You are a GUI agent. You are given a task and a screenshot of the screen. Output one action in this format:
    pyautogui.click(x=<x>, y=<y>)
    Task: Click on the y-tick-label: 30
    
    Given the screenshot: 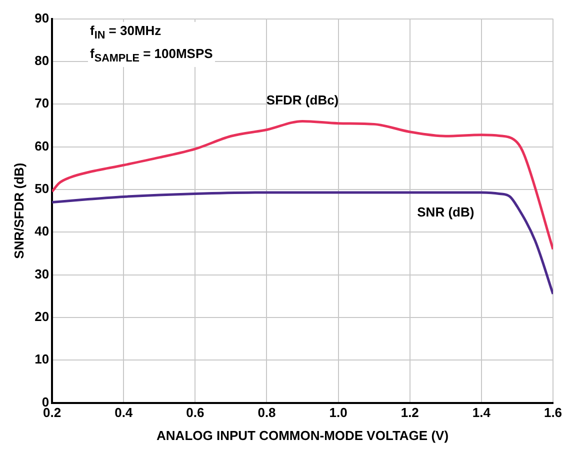 What is the action you would take?
    pyautogui.click(x=42, y=274)
    